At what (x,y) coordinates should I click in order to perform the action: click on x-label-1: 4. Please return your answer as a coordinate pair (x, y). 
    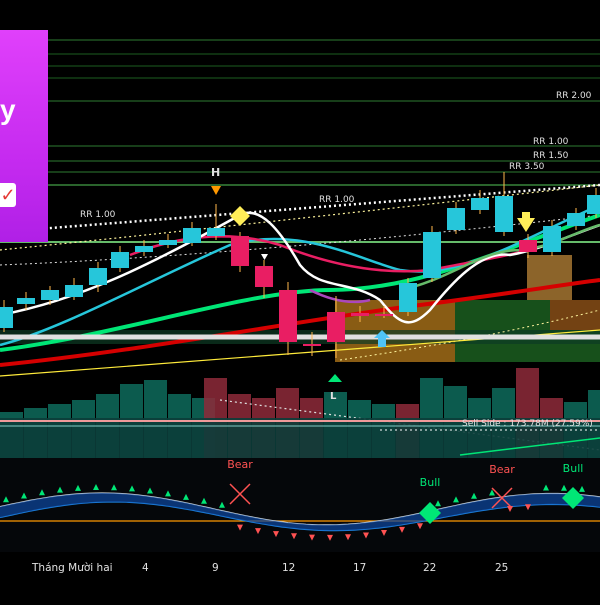
    Looking at the image, I should click on (145, 568).